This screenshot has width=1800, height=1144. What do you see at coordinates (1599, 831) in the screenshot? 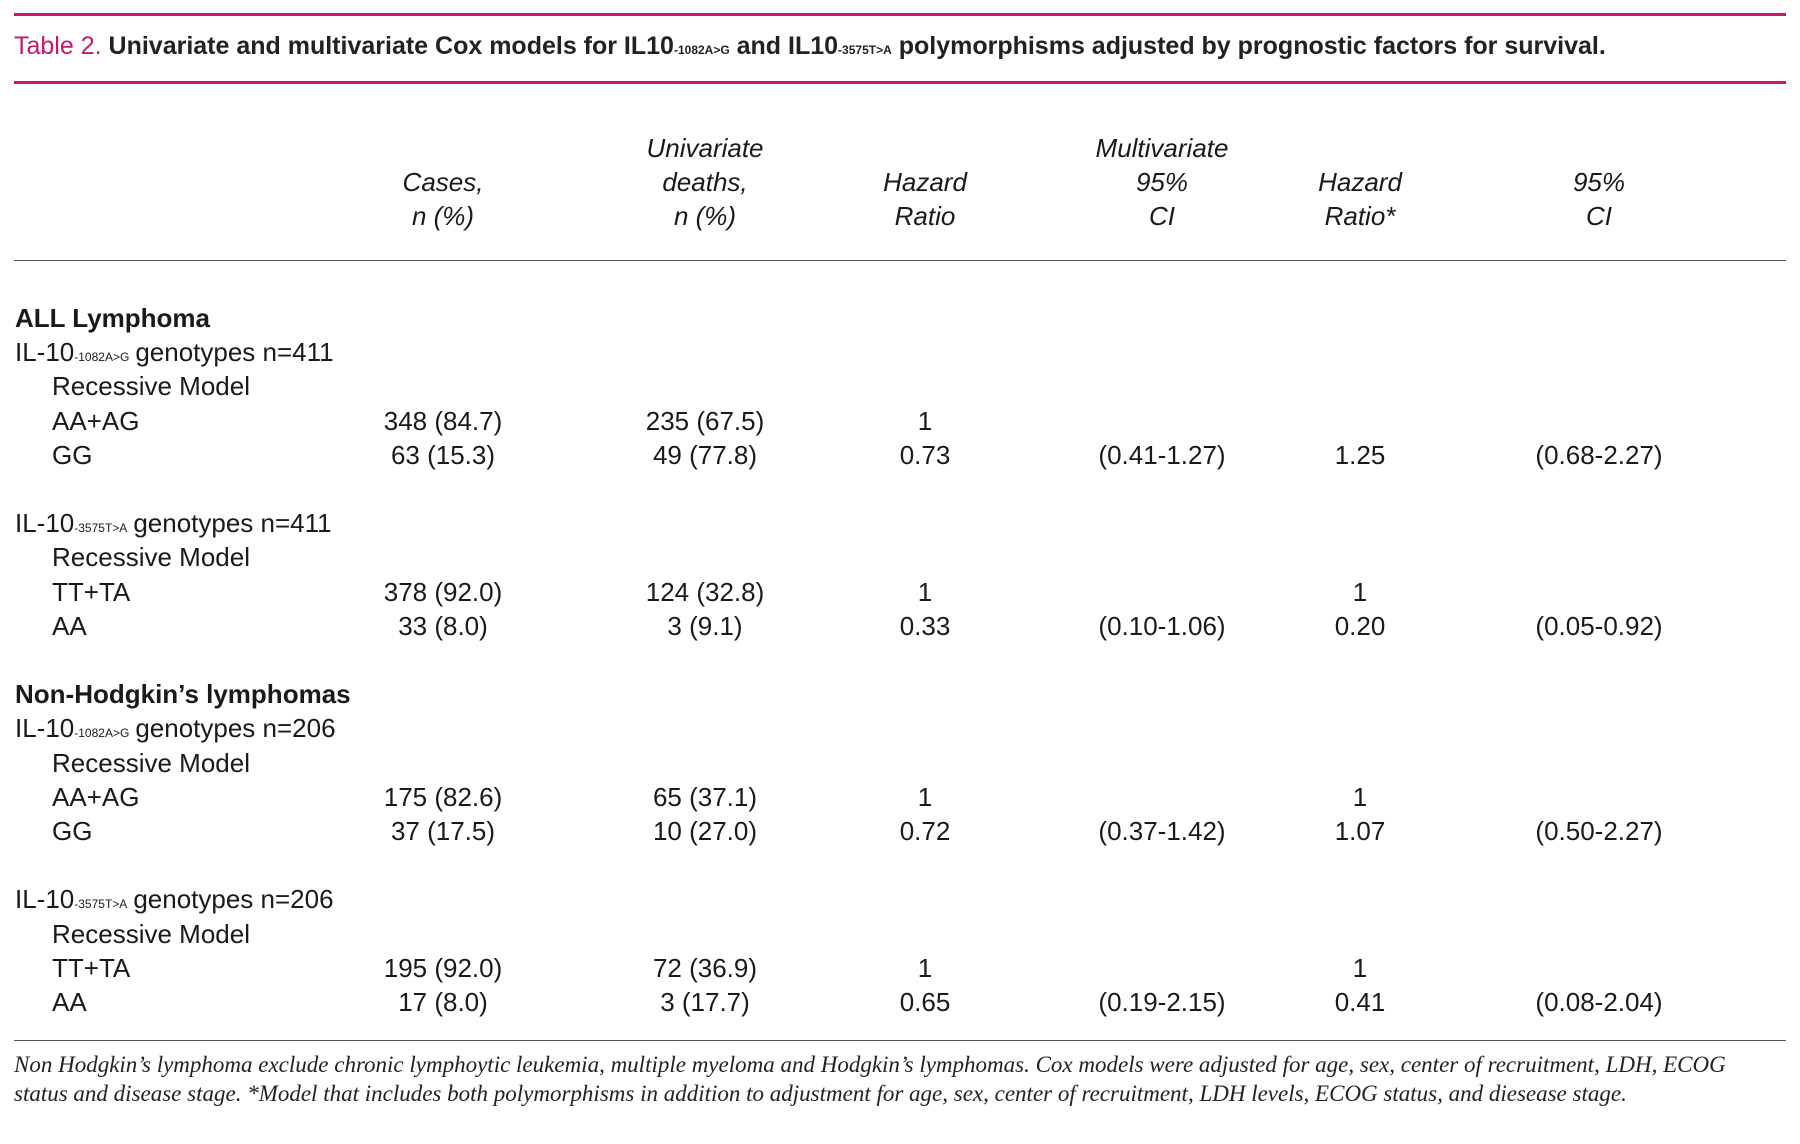
I see `cell-value: (0.50-2.27)` at bounding box center [1599, 831].